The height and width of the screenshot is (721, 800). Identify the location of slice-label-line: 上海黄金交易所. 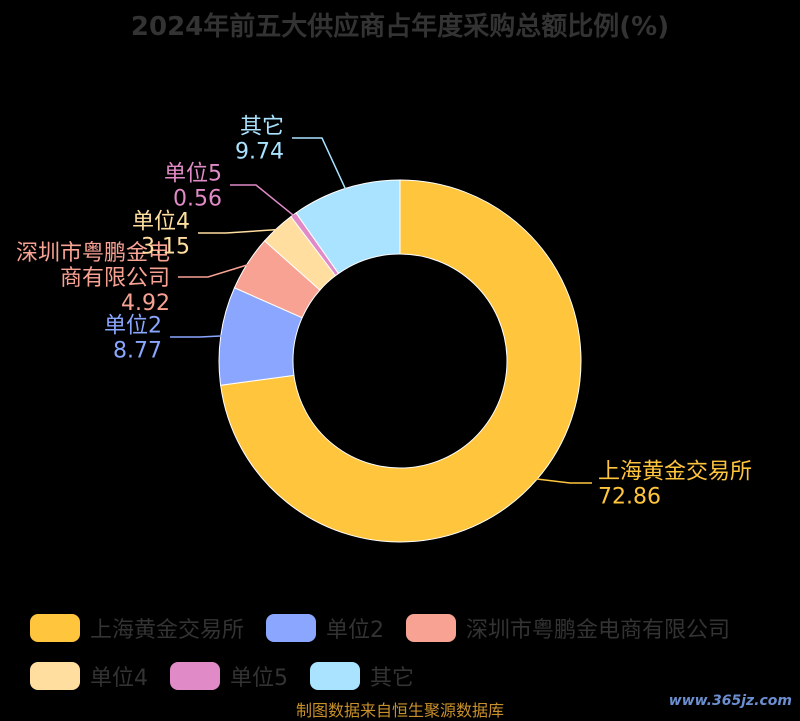
(675, 472).